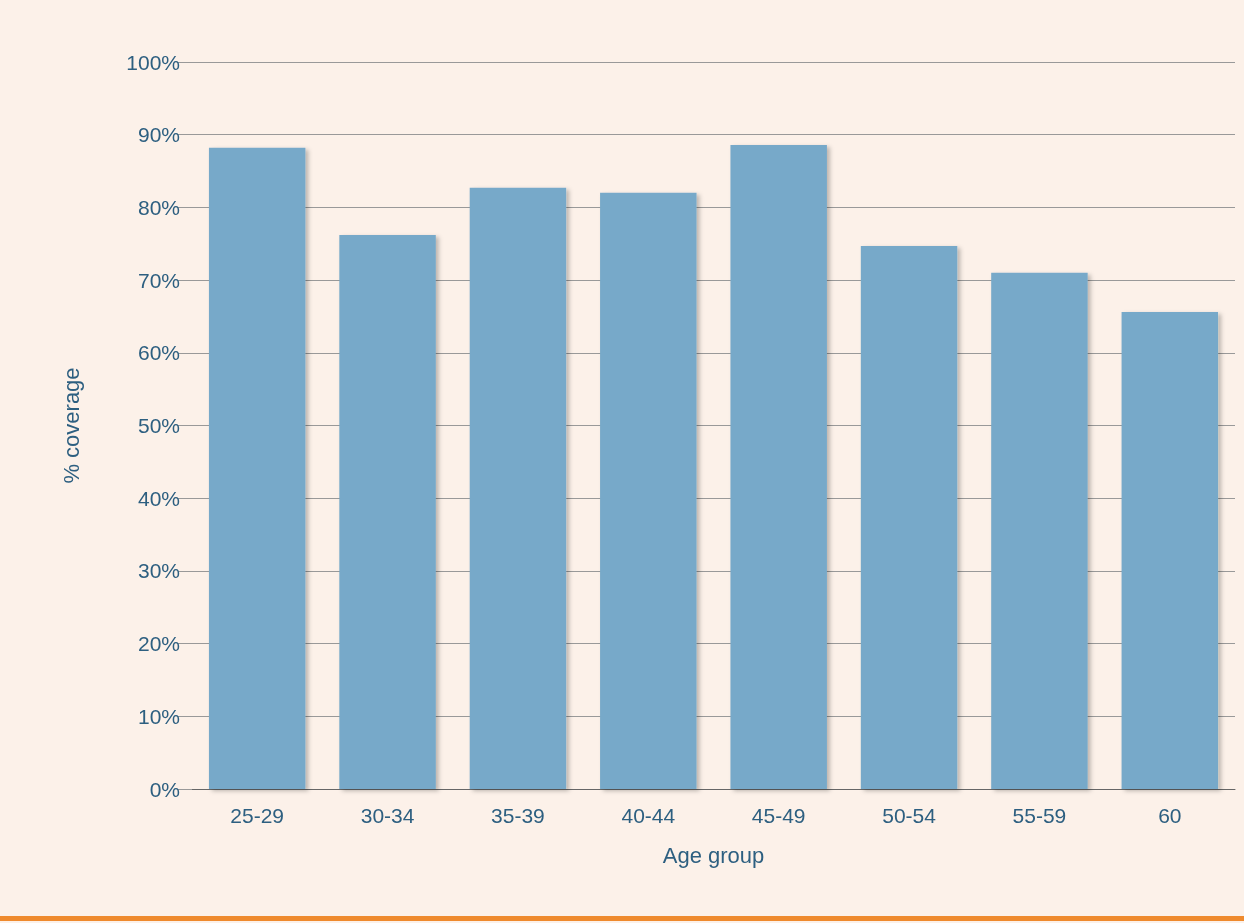  Describe the element at coordinates (153, 62) in the screenshot. I see `y-tick-label: 100%` at that location.